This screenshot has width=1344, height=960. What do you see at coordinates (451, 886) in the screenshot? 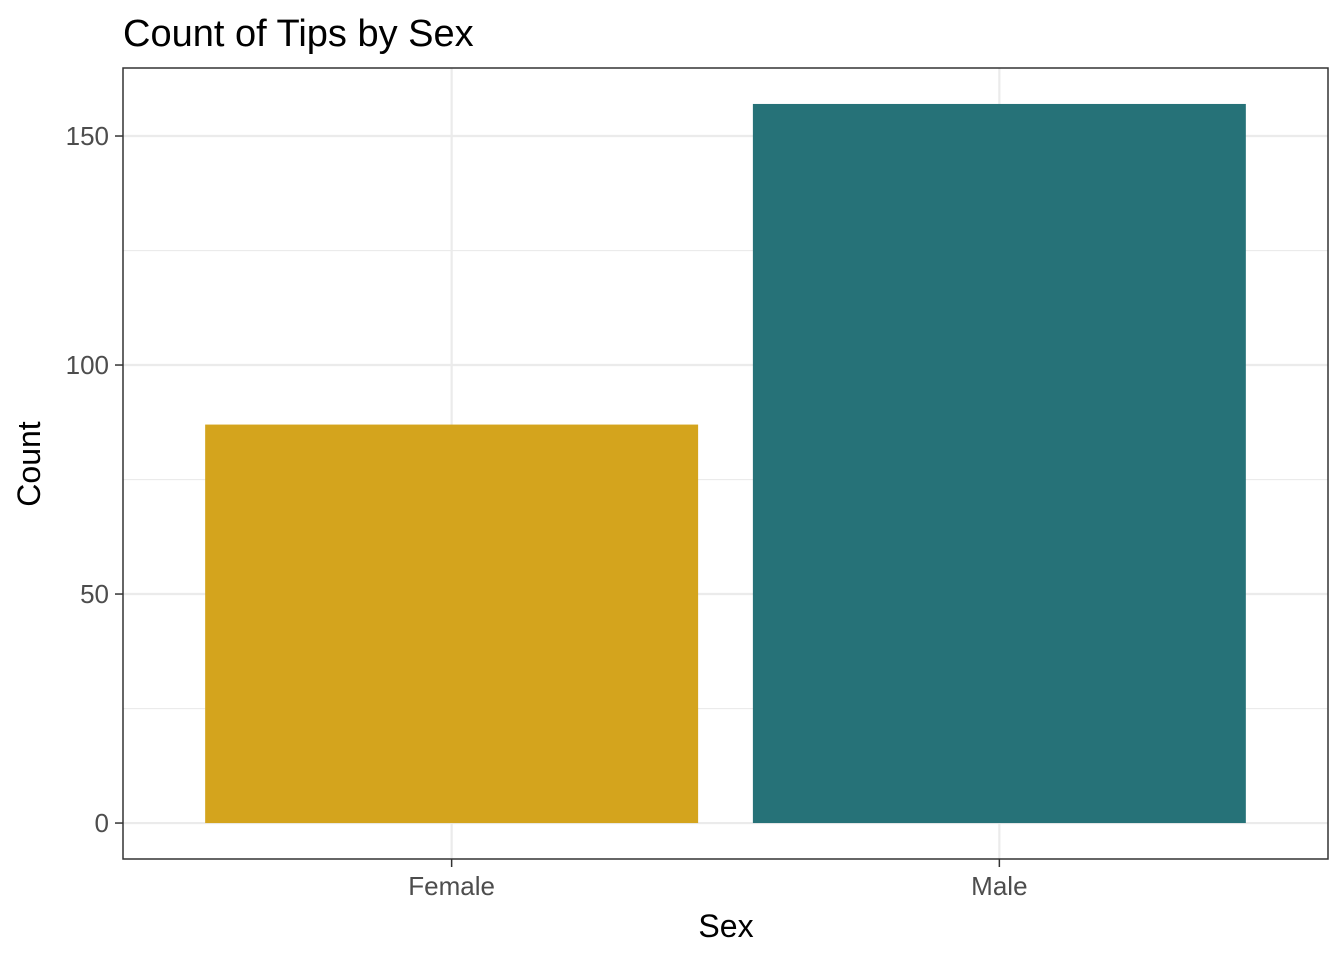
I see `x-tick-label-female: Female` at bounding box center [451, 886].